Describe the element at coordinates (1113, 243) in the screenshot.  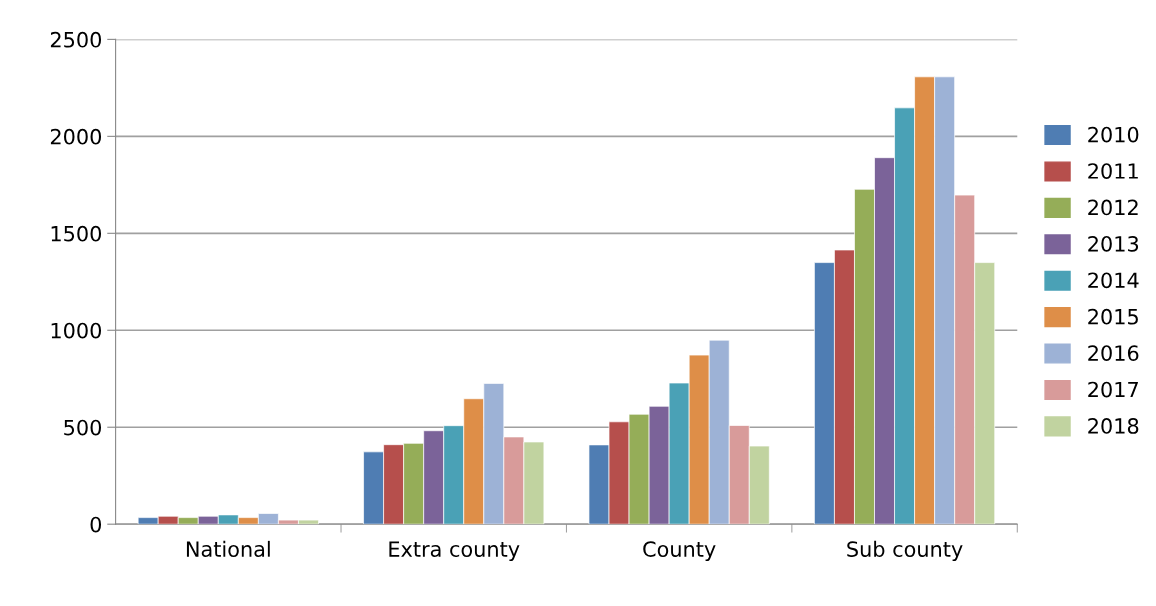
I see `legend-label: 2013` at that location.